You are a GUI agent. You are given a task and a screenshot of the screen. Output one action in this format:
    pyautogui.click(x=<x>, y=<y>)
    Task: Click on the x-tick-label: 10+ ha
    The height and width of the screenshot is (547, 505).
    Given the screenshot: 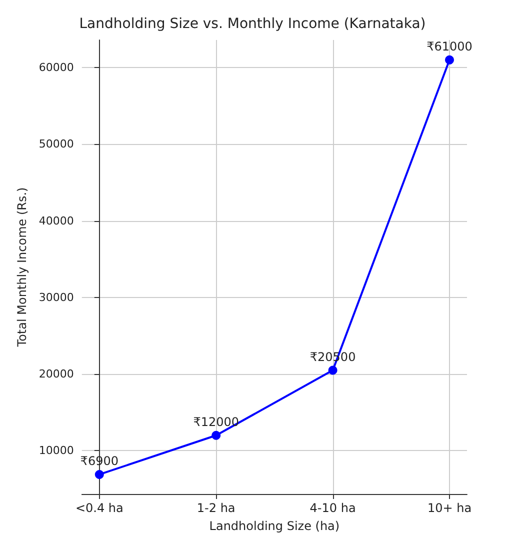 What is the action you would take?
    pyautogui.click(x=449, y=508)
    